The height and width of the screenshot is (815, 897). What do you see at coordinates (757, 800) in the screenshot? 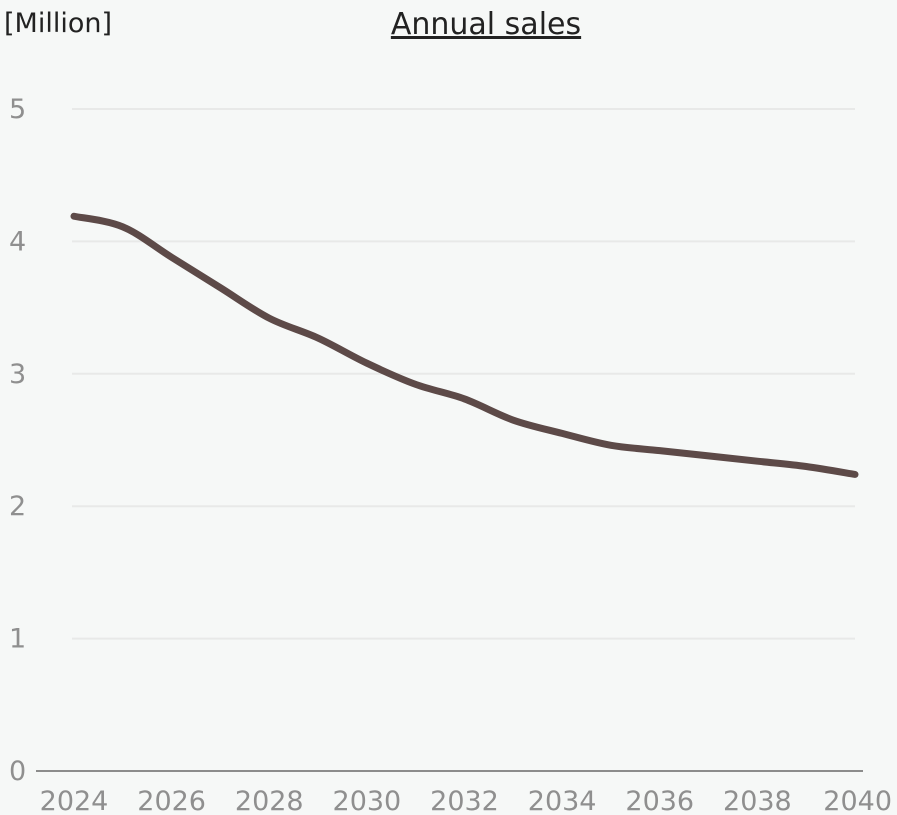
I see `x-tick-label-2038: 2038` at bounding box center [757, 800].